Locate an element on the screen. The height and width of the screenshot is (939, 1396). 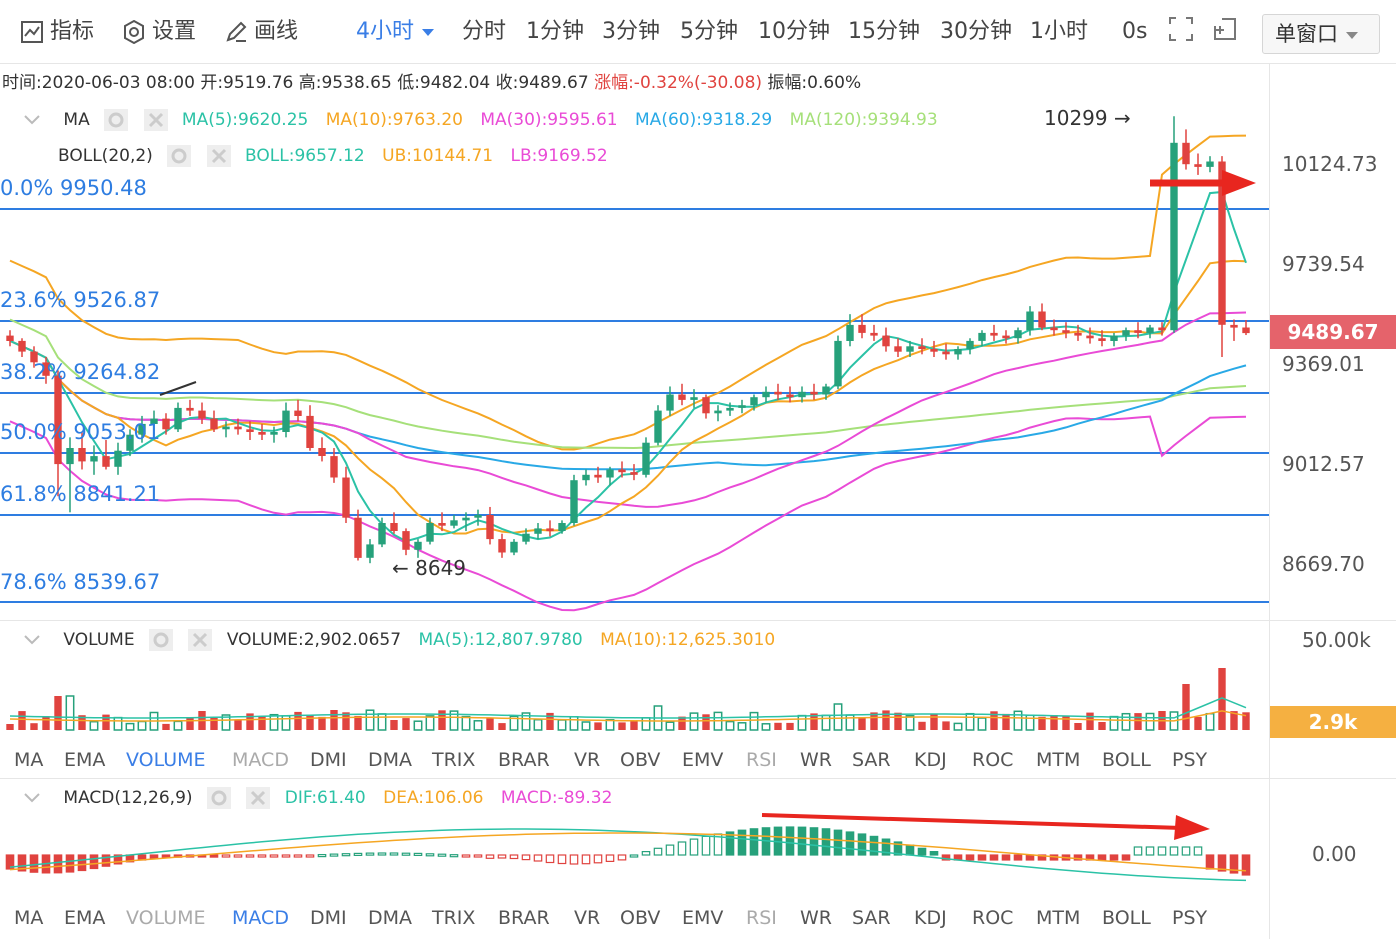
volume-pane-tab-ema: EMA is located at coordinates (85, 760).